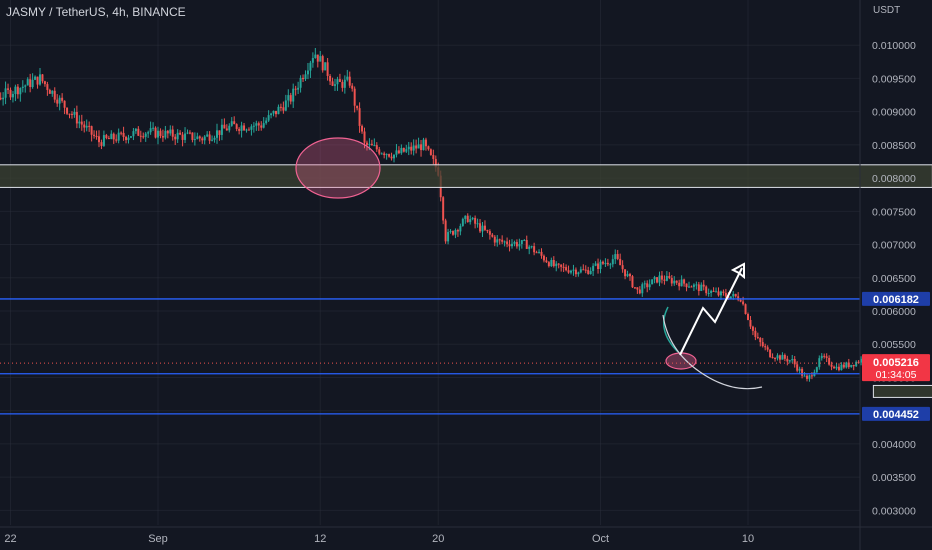  I want to click on time-tick-label: Oct, so click(600, 539).